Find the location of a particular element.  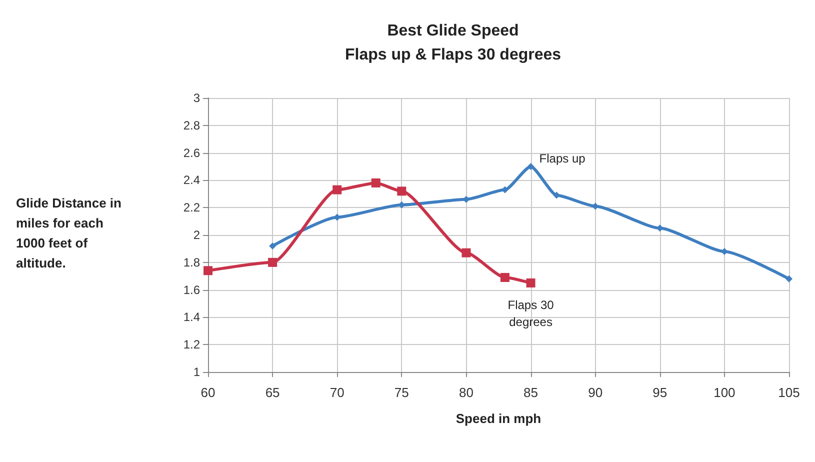

y-tick-label: 2.8 is located at coordinates (191, 125).